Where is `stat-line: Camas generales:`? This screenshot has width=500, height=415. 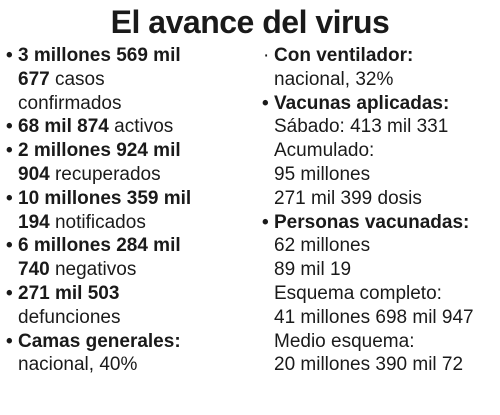
stat-line: Camas generales: is located at coordinates (135, 342).